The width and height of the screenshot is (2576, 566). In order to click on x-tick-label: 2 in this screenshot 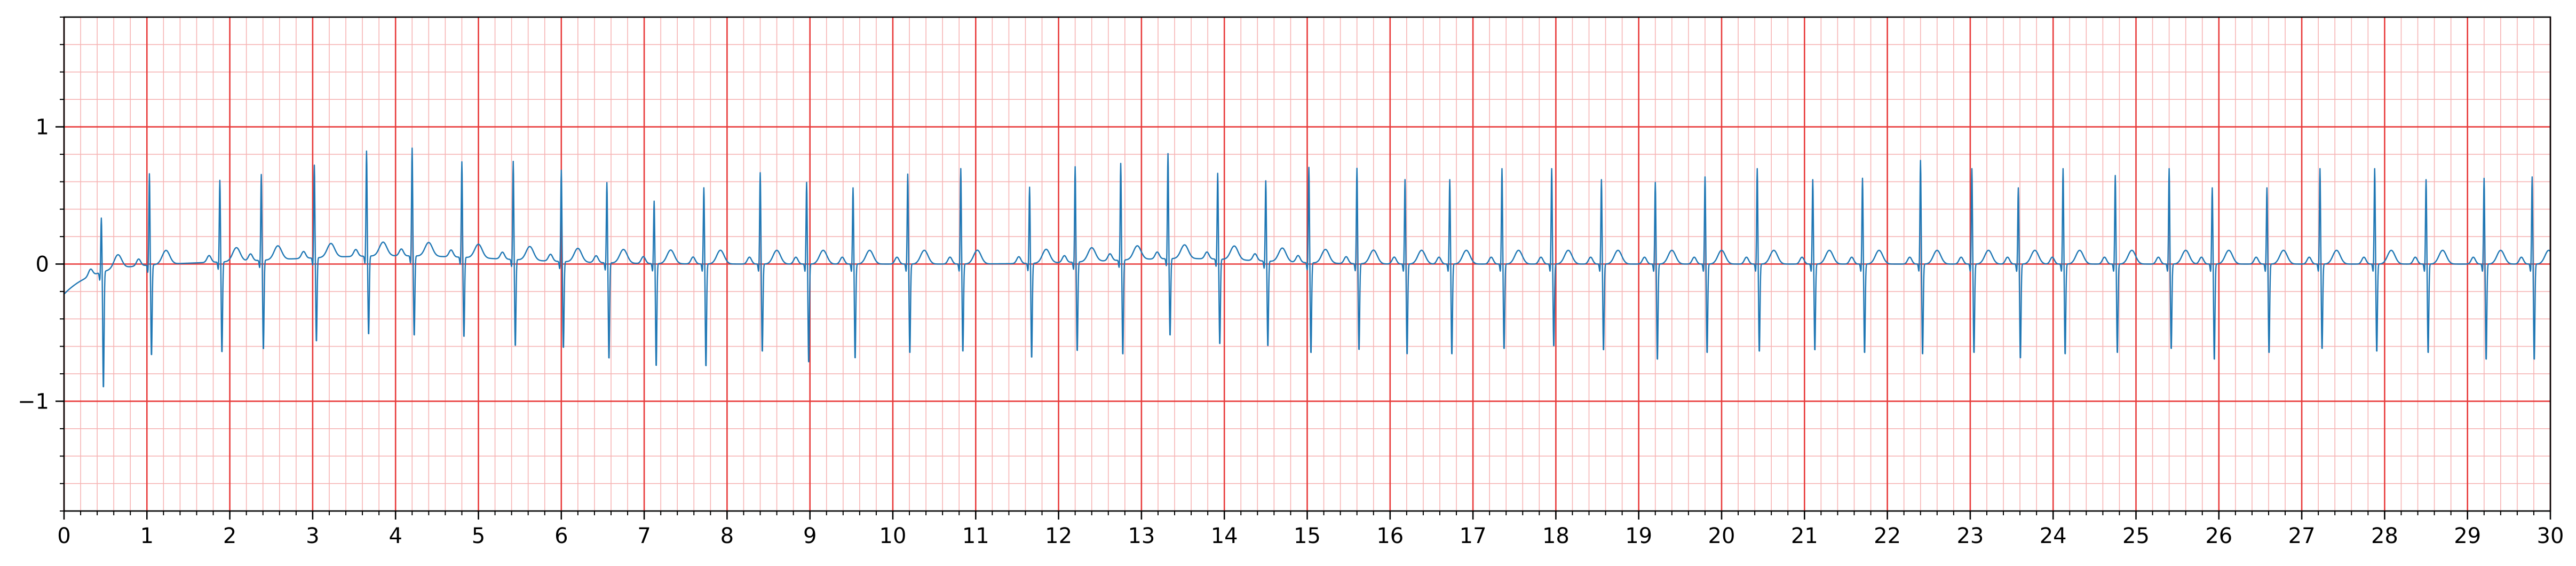, I will do `click(229, 536)`.